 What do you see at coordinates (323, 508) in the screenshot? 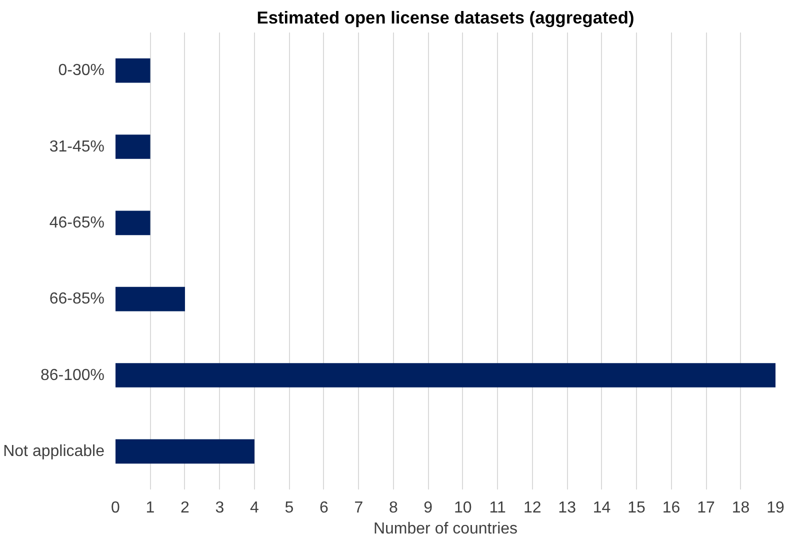
I see `x-tick-label: 6` at bounding box center [323, 508].